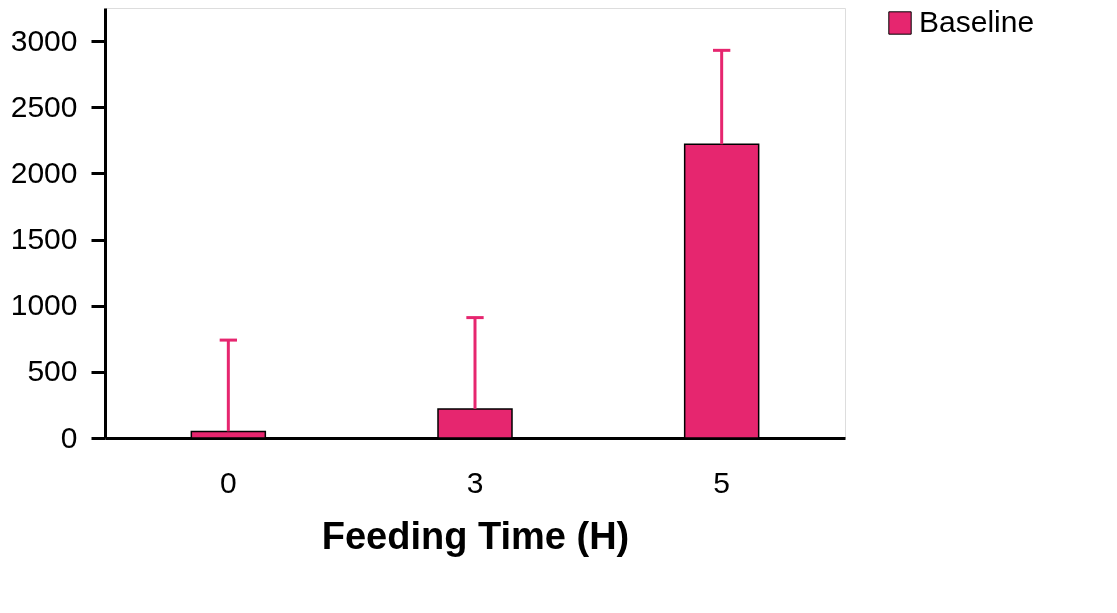 Image resolution: width=1117 pixels, height=613 pixels. I want to click on y-tick-label: 2500, so click(44, 106).